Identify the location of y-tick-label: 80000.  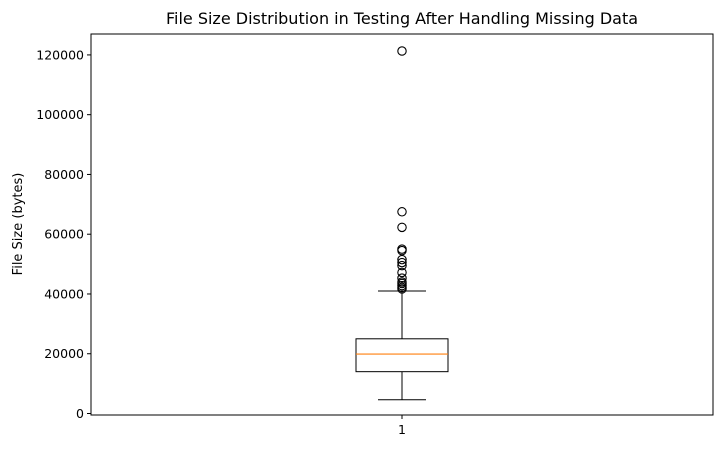
(64, 174).